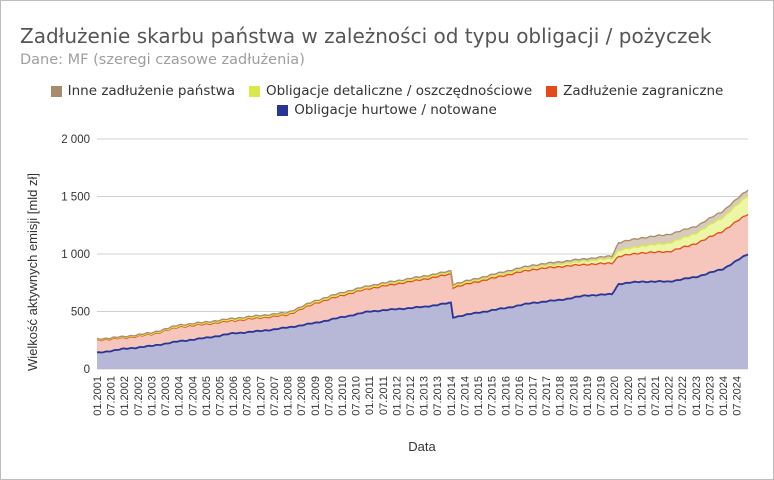  What do you see at coordinates (248, 396) in the screenshot?
I see `x-tick-label: 07.2006` at bounding box center [248, 396].